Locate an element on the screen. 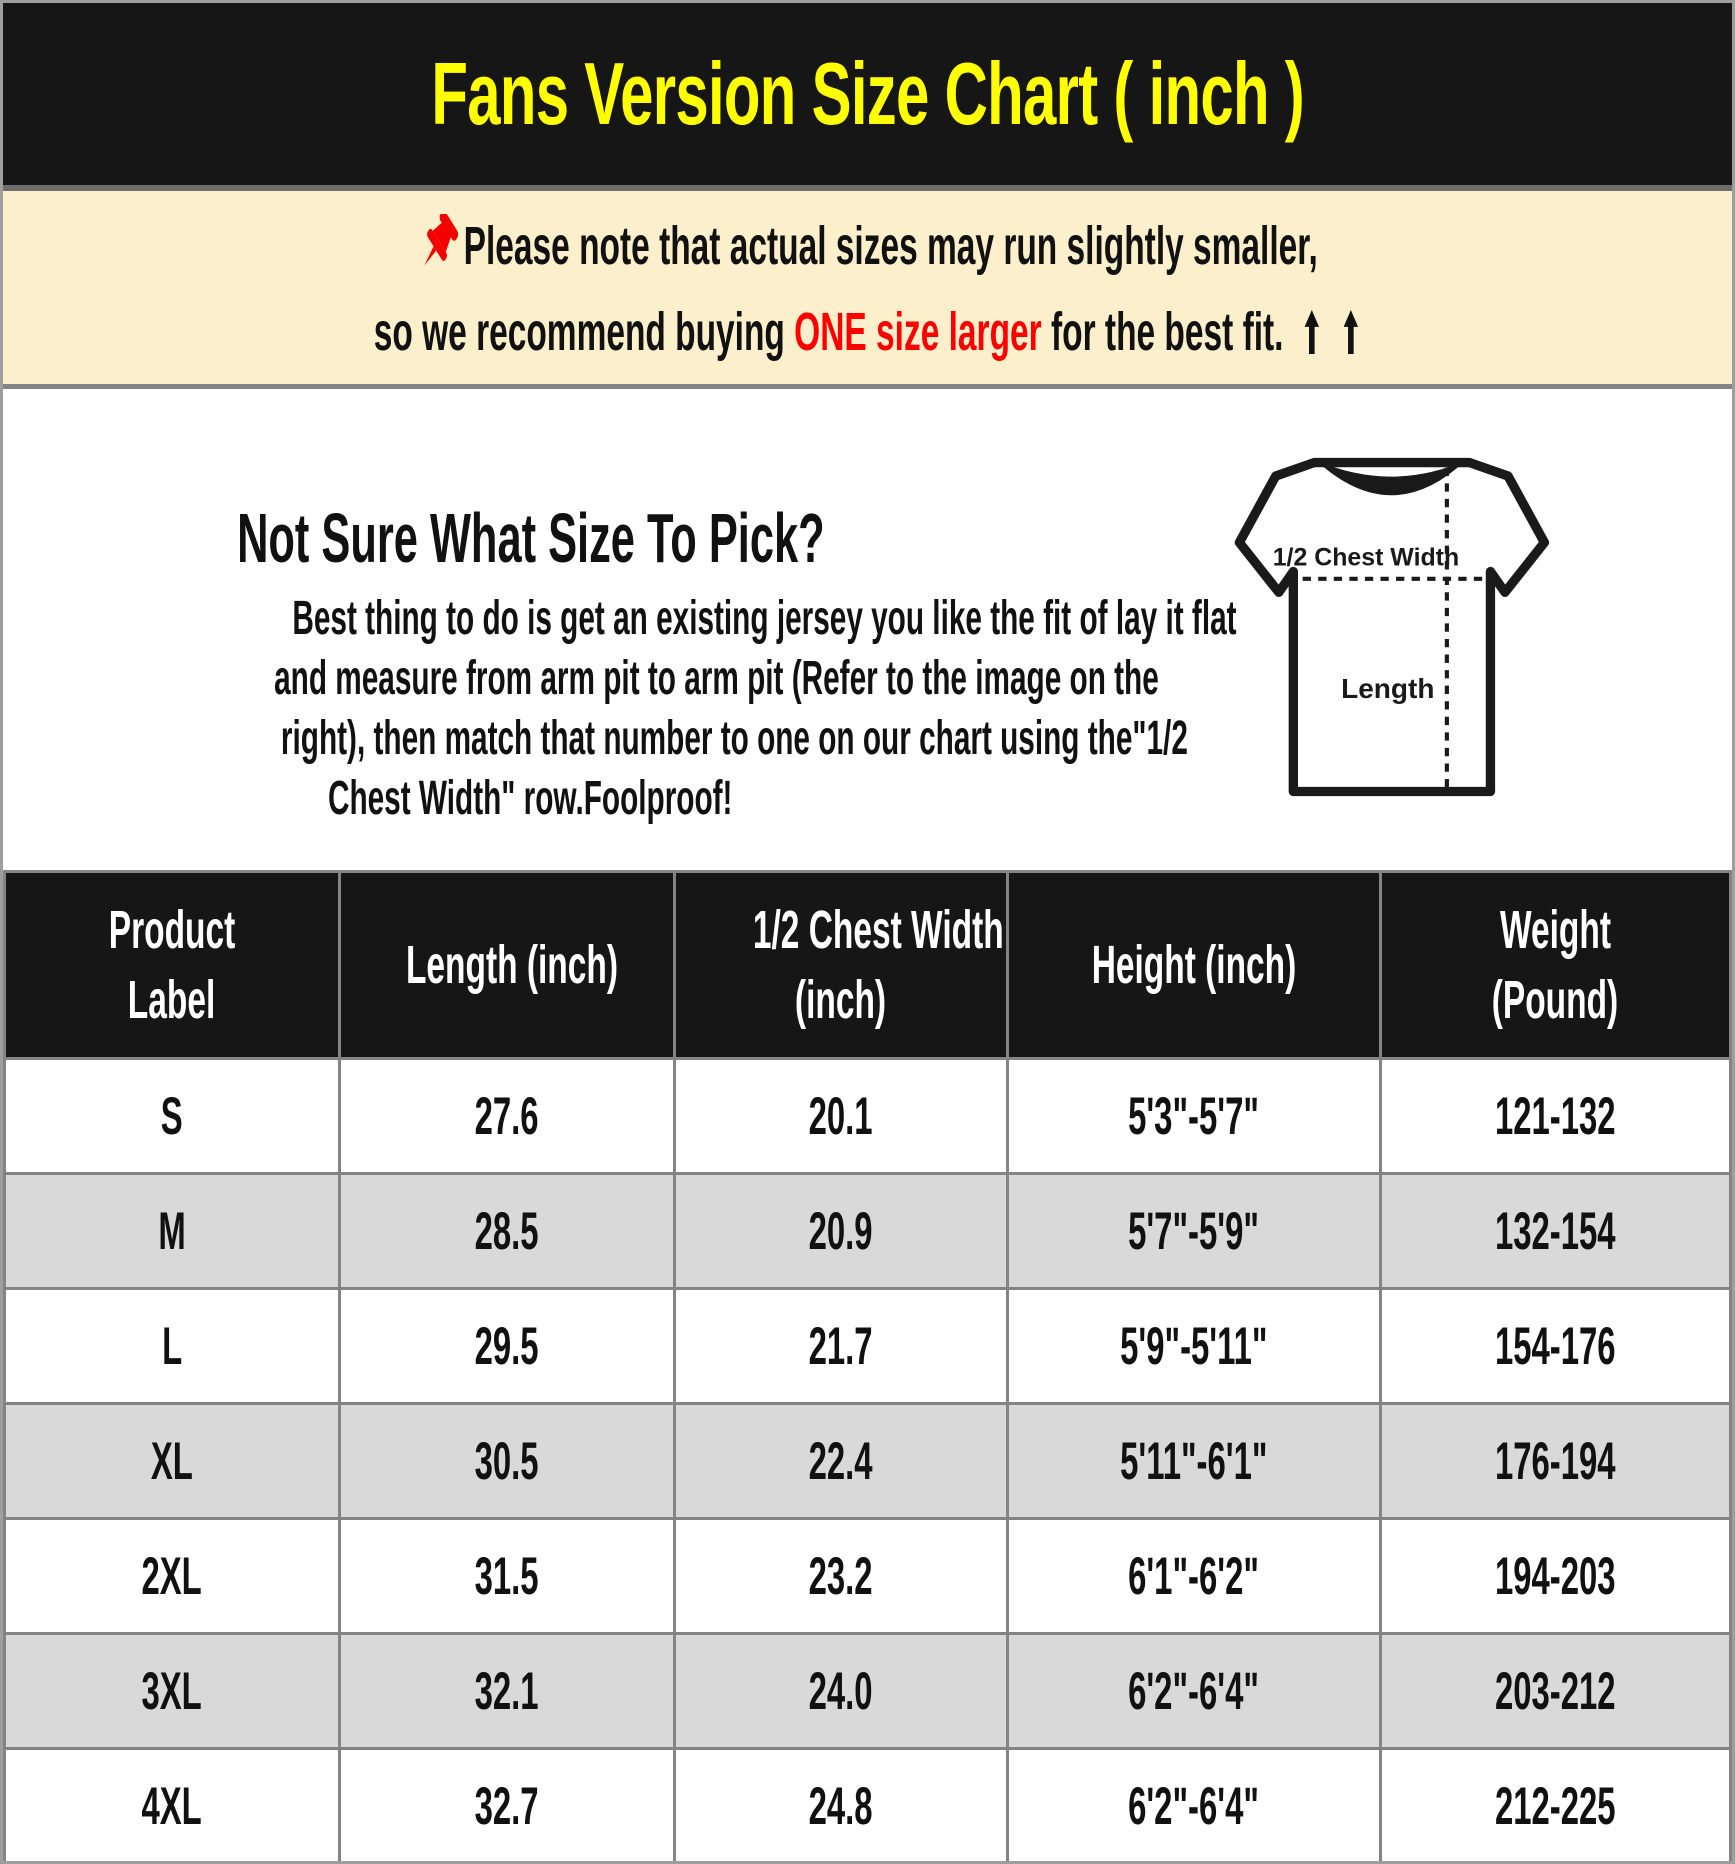 This screenshot has height=1864, width=1735. cell-half-chest: 20.9 is located at coordinates (840, 1231).